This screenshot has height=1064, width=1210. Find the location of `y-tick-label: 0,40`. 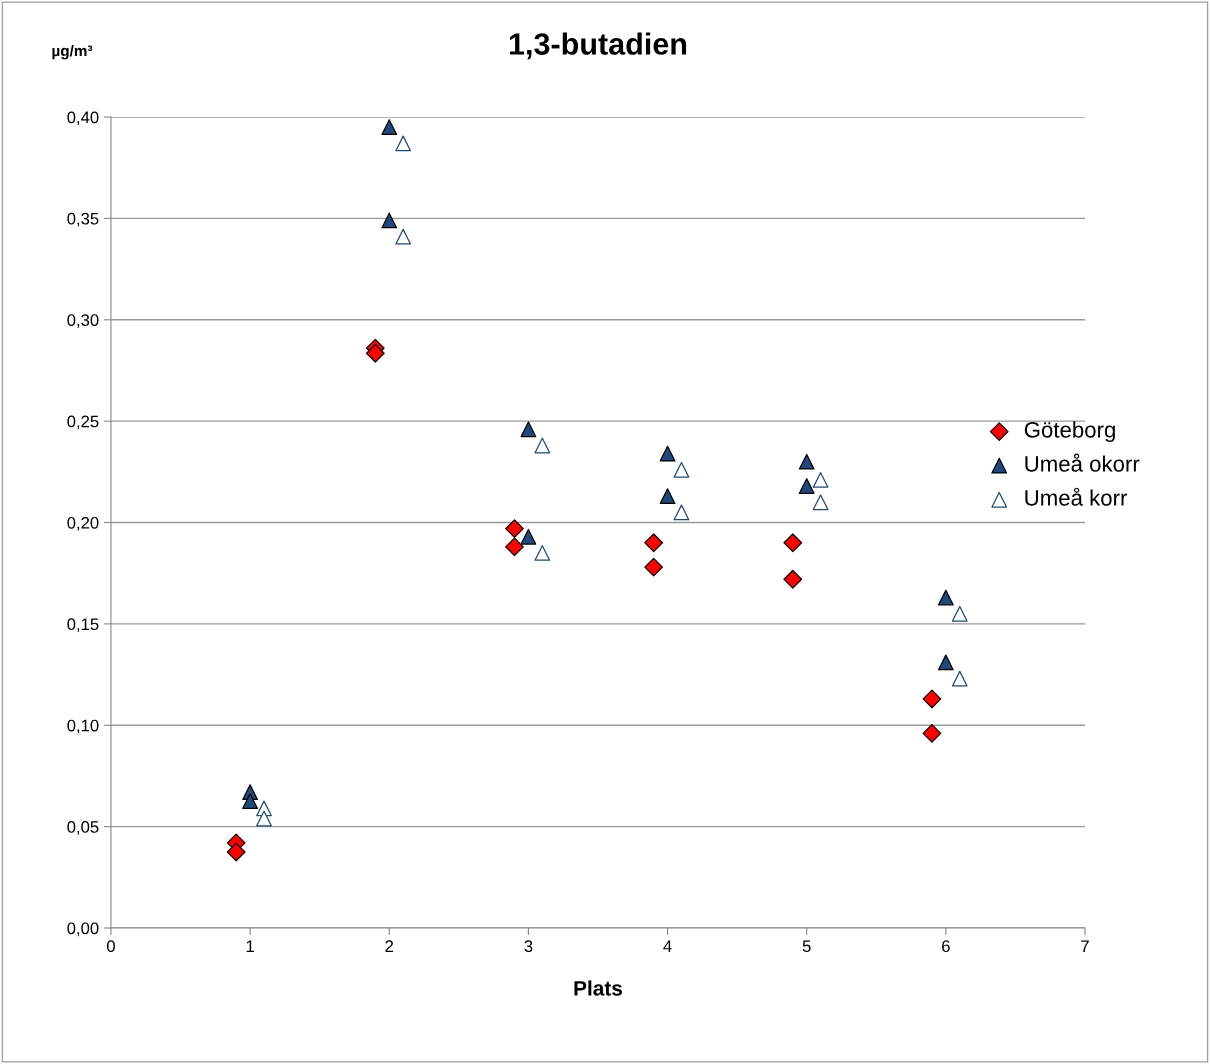

y-tick-label: 0,40 is located at coordinates (83, 118).